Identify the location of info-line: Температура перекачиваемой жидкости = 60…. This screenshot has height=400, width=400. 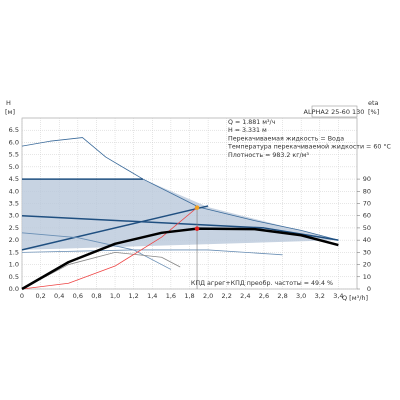
(309, 147).